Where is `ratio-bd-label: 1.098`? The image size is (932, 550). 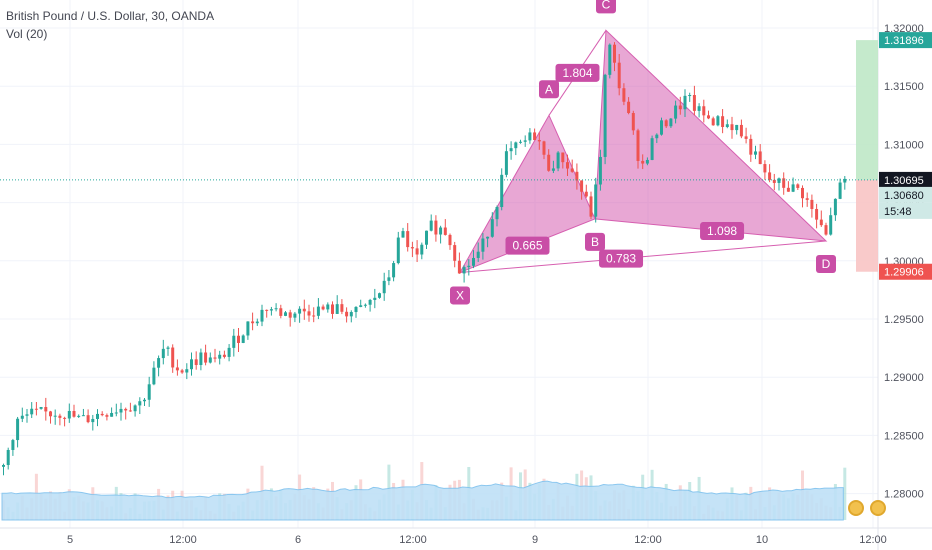 ratio-bd-label: 1.098 is located at coordinates (722, 231).